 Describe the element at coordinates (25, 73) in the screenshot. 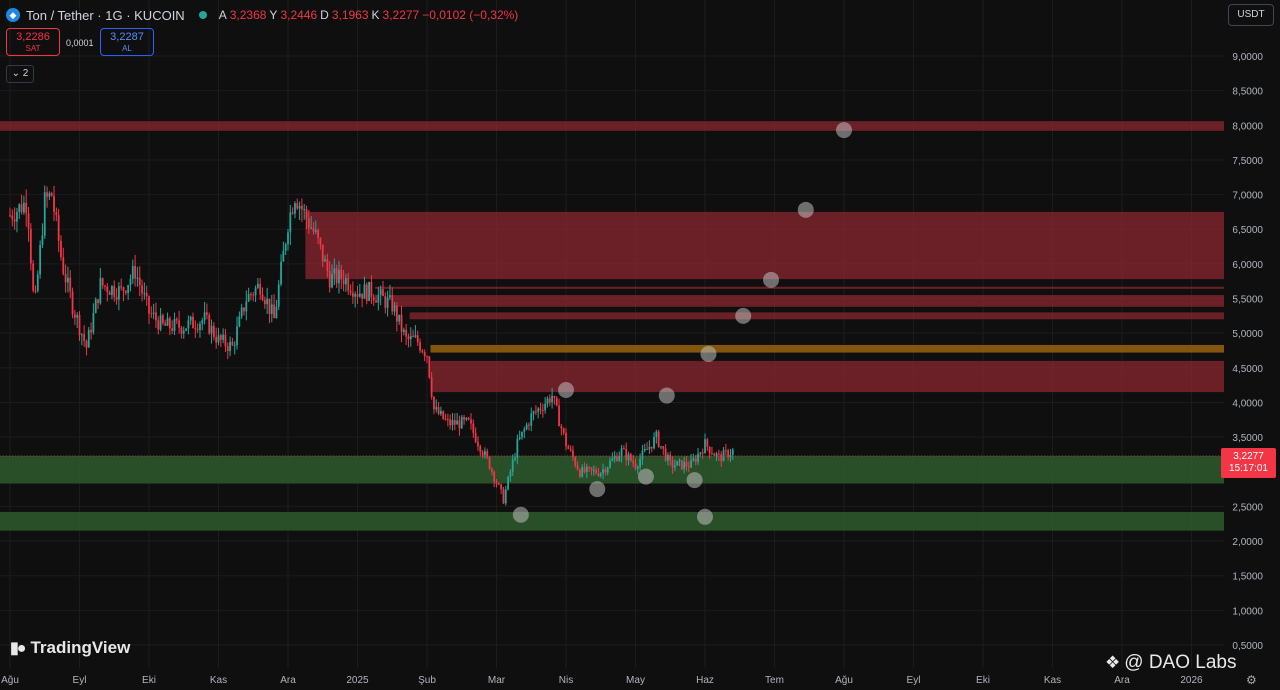

I see `layers-count: 2` at that location.